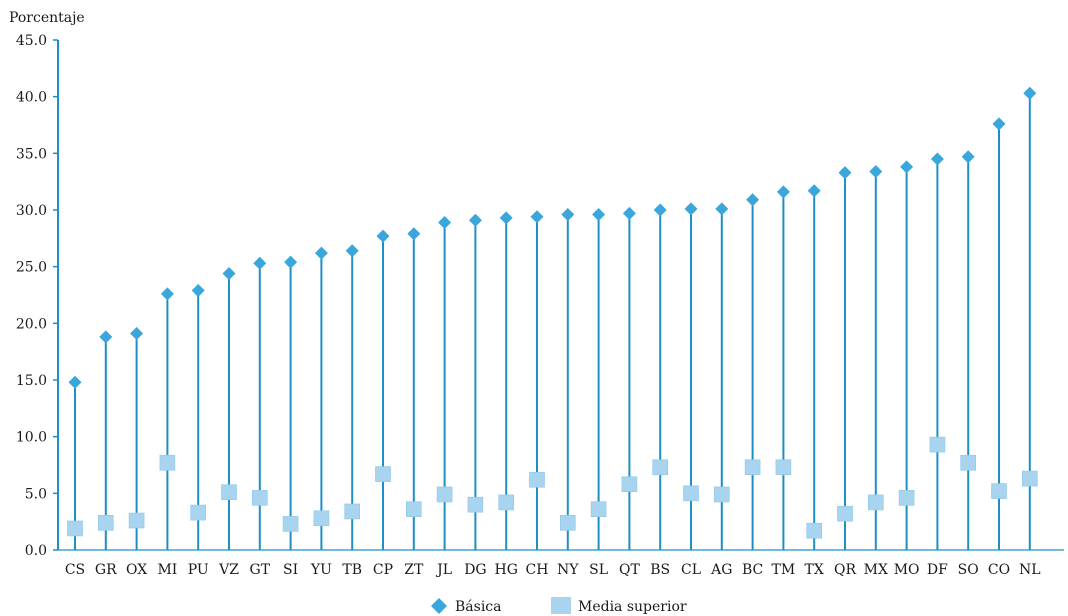  What do you see at coordinates (478, 607) in the screenshot?
I see `legend-label-basica: Básica` at bounding box center [478, 607].